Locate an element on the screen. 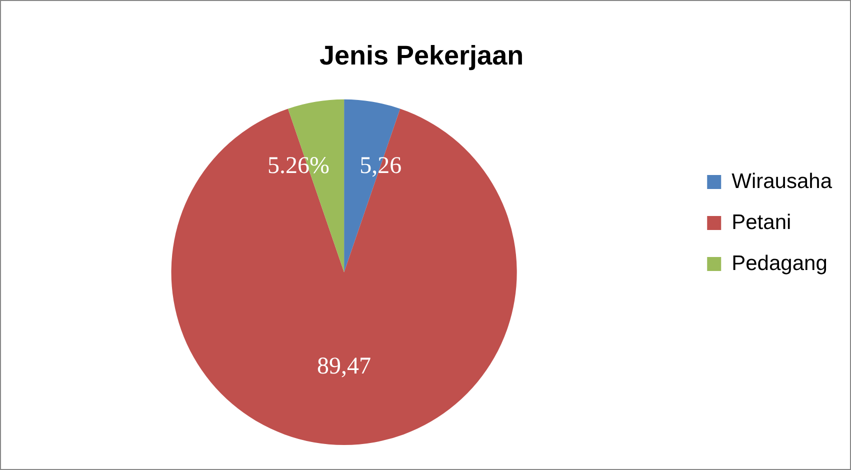 The image size is (851, 470). legend-label: Wirausaha is located at coordinates (782, 181).